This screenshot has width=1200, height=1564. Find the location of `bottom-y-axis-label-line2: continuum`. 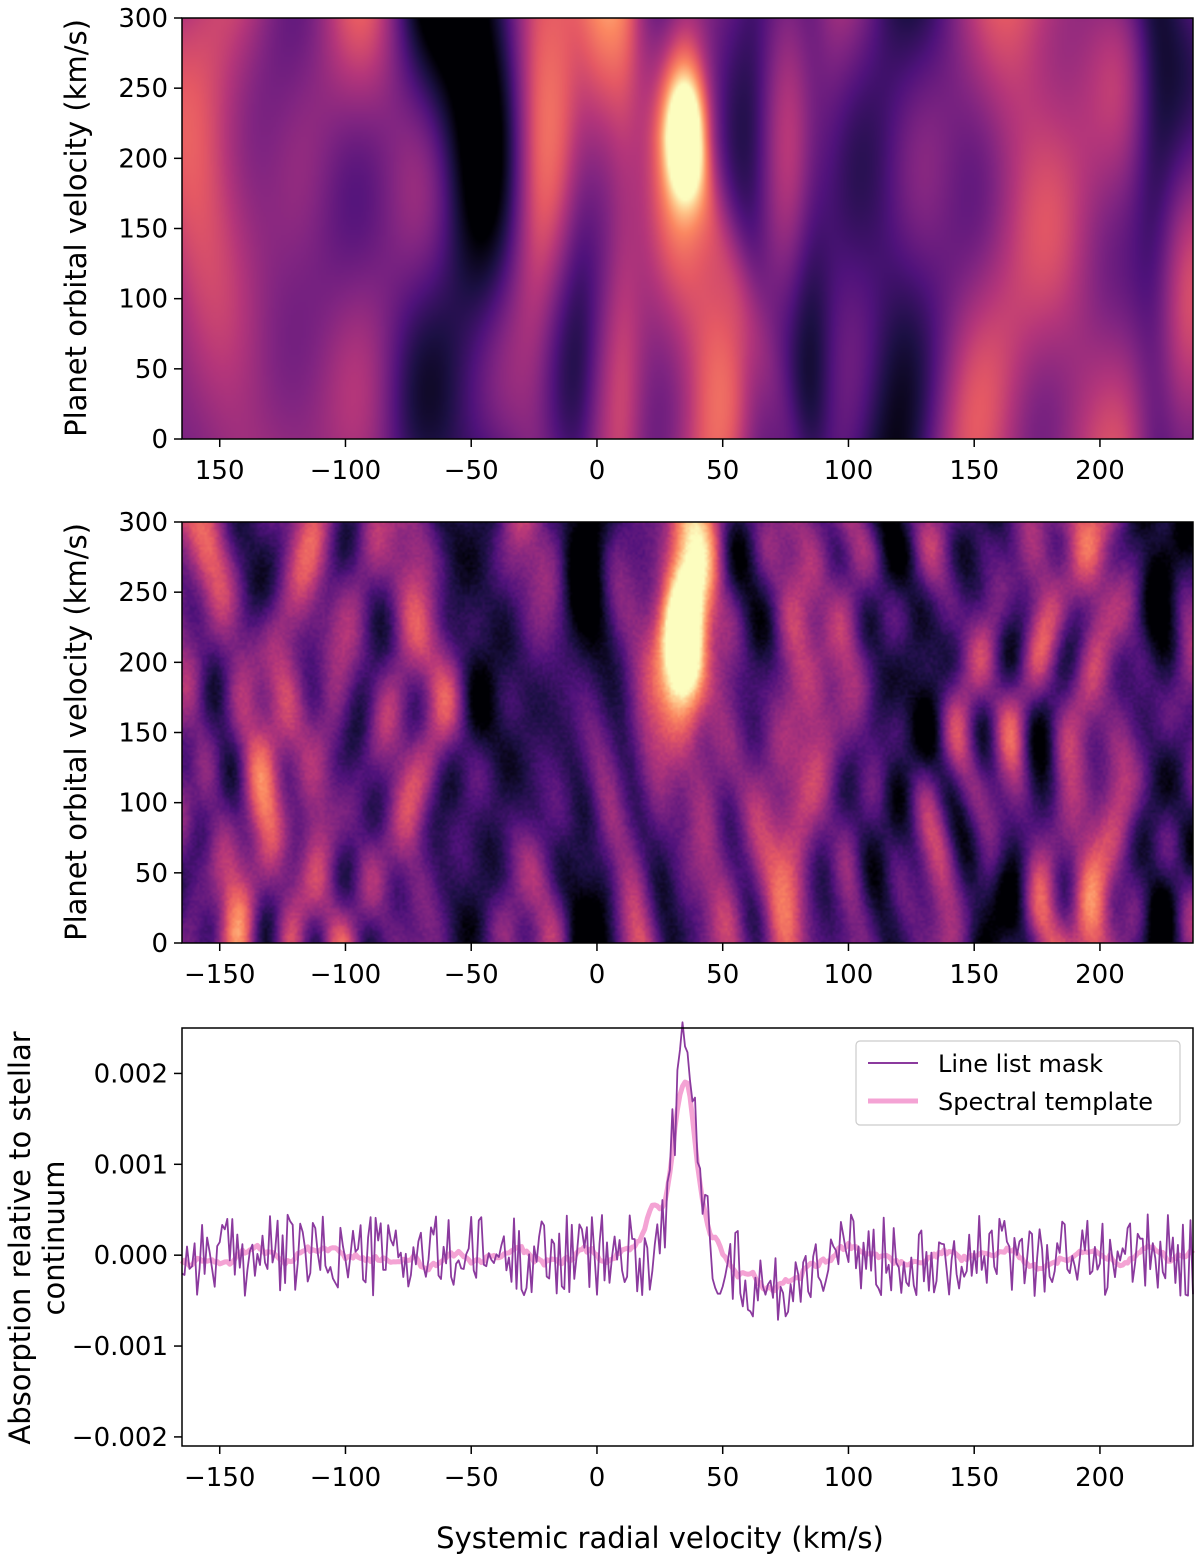

bottom-y-axis-label-line2: continuum is located at coordinates (54, 1238).